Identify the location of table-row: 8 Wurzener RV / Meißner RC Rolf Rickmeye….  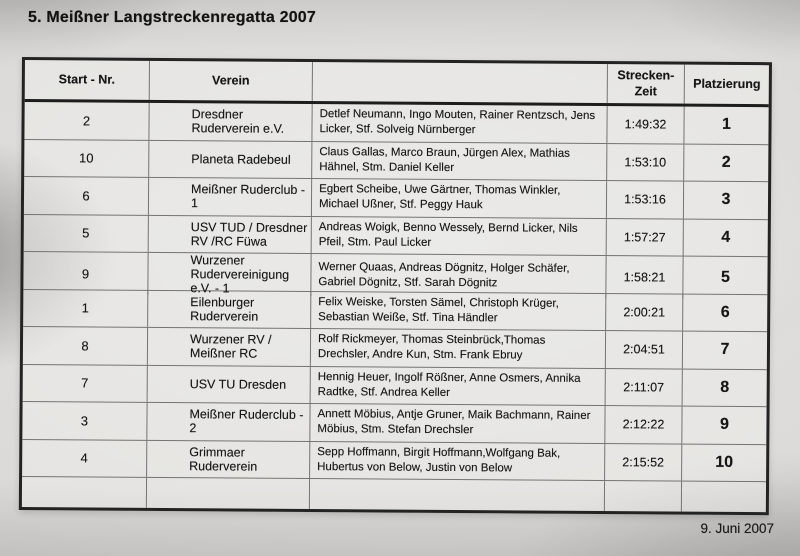
(395, 348).